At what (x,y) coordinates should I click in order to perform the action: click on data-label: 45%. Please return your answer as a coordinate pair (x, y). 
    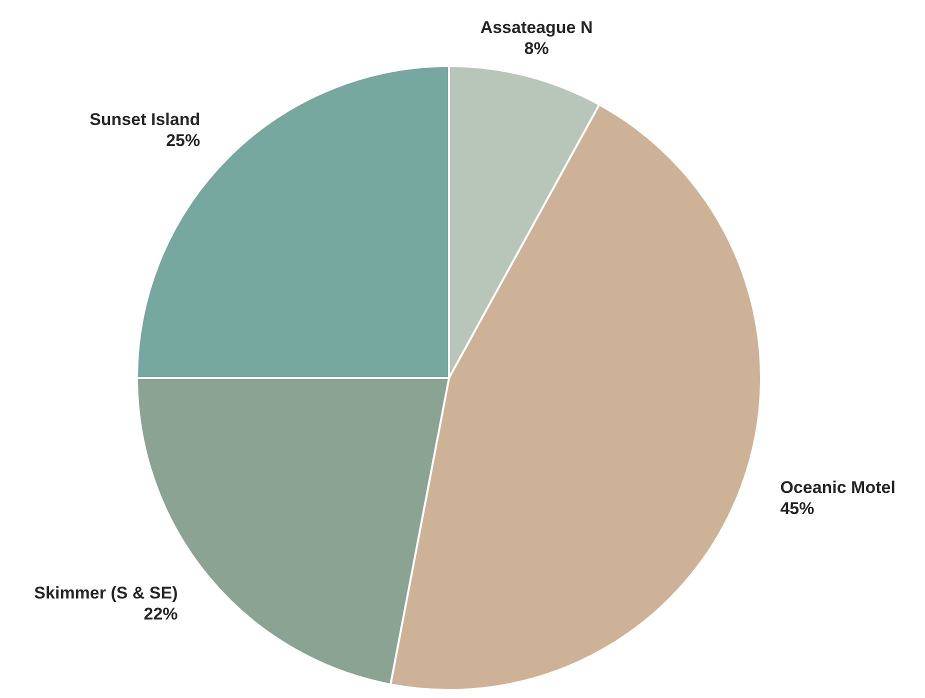
    Looking at the image, I should click on (797, 508).